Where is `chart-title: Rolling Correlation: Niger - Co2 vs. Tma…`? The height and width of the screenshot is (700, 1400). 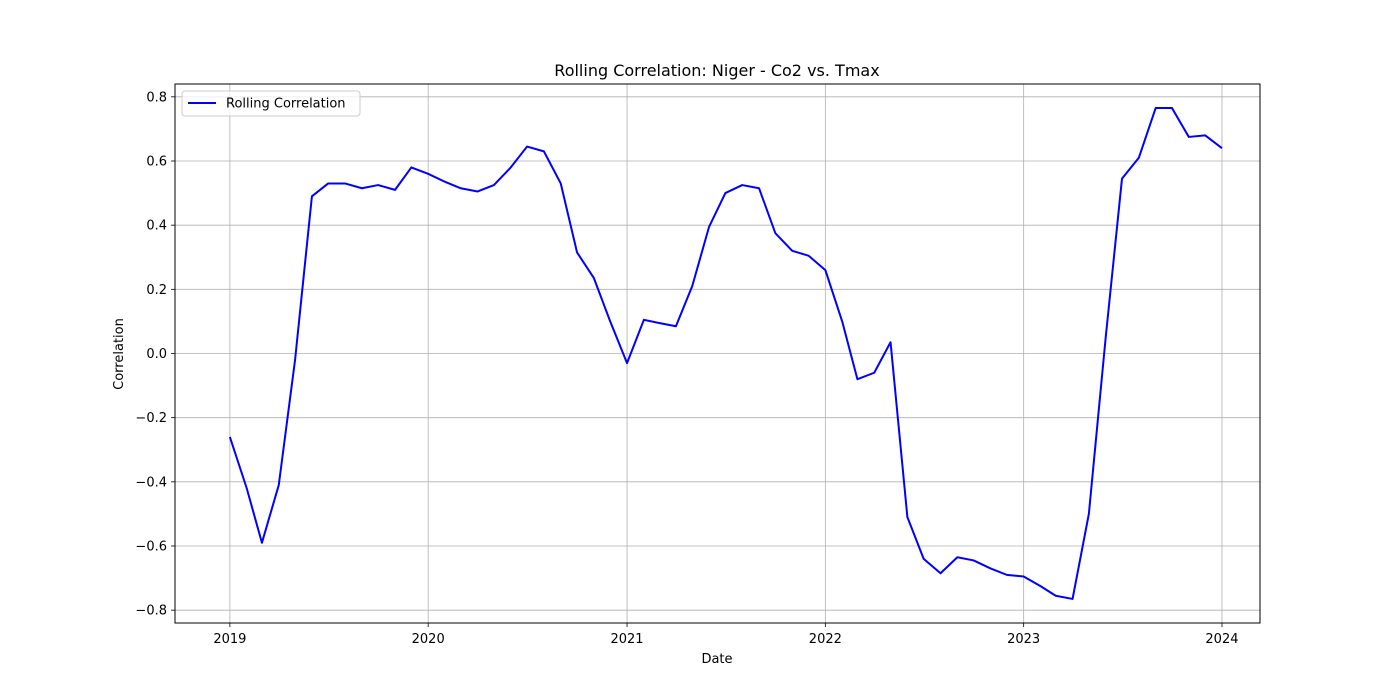 chart-title: Rolling Correlation: Niger - Co2 vs. Tma… is located at coordinates (716, 70).